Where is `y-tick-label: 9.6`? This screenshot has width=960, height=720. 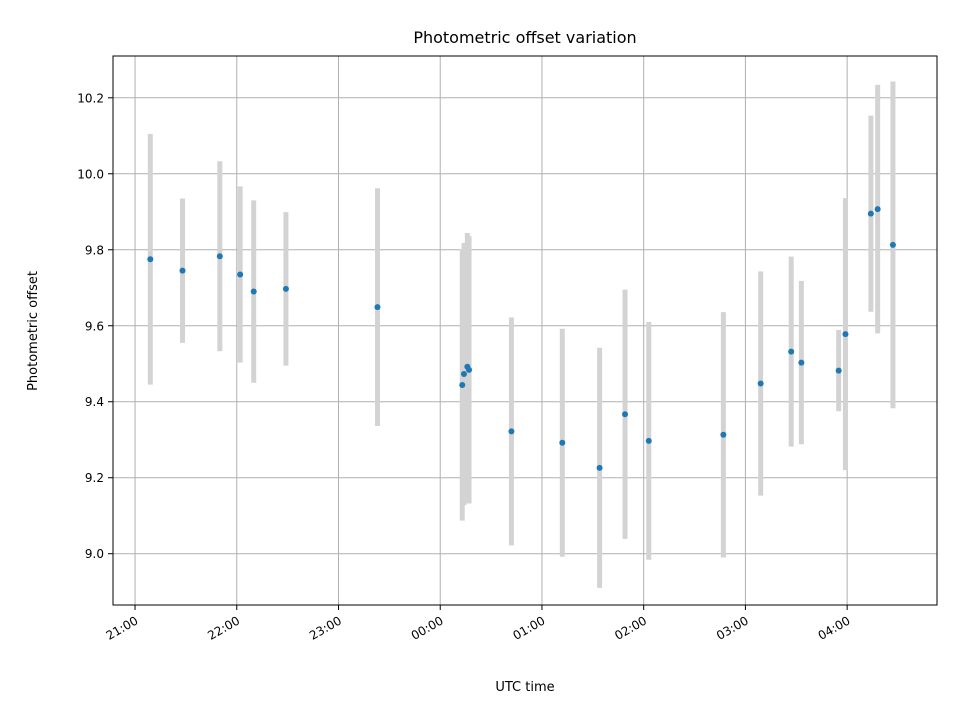 y-tick-label: 9.6 is located at coordinates (94, 326).